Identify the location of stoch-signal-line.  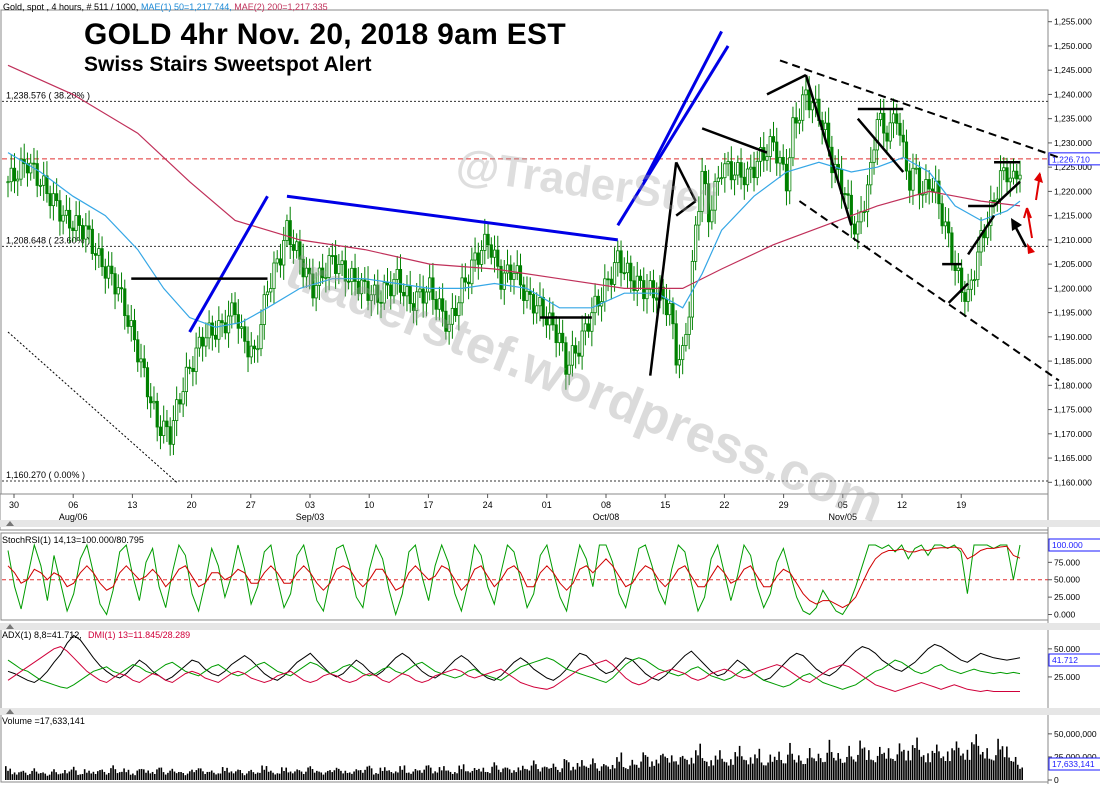
(514, 577).